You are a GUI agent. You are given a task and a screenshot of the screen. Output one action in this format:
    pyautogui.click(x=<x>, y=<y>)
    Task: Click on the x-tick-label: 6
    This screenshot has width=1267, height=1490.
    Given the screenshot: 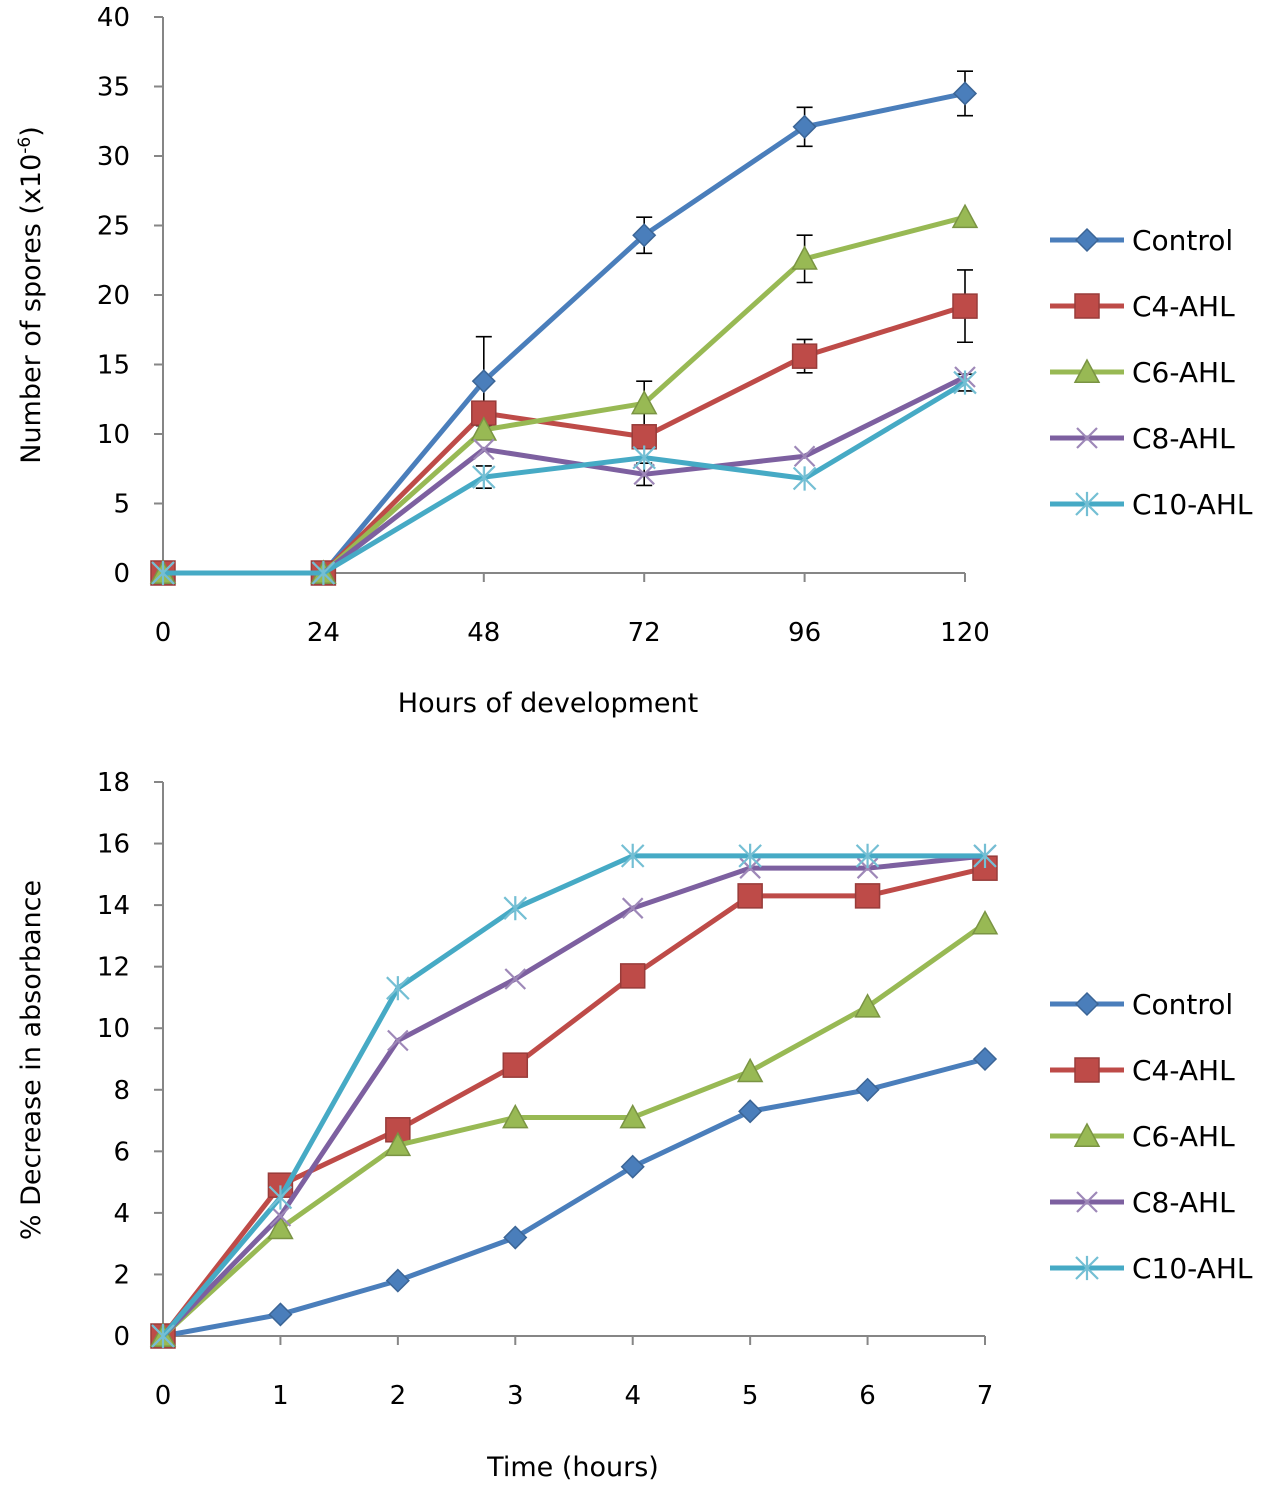 What is the action you would take?
    pyautogui.click(x=867, y=1396)
    